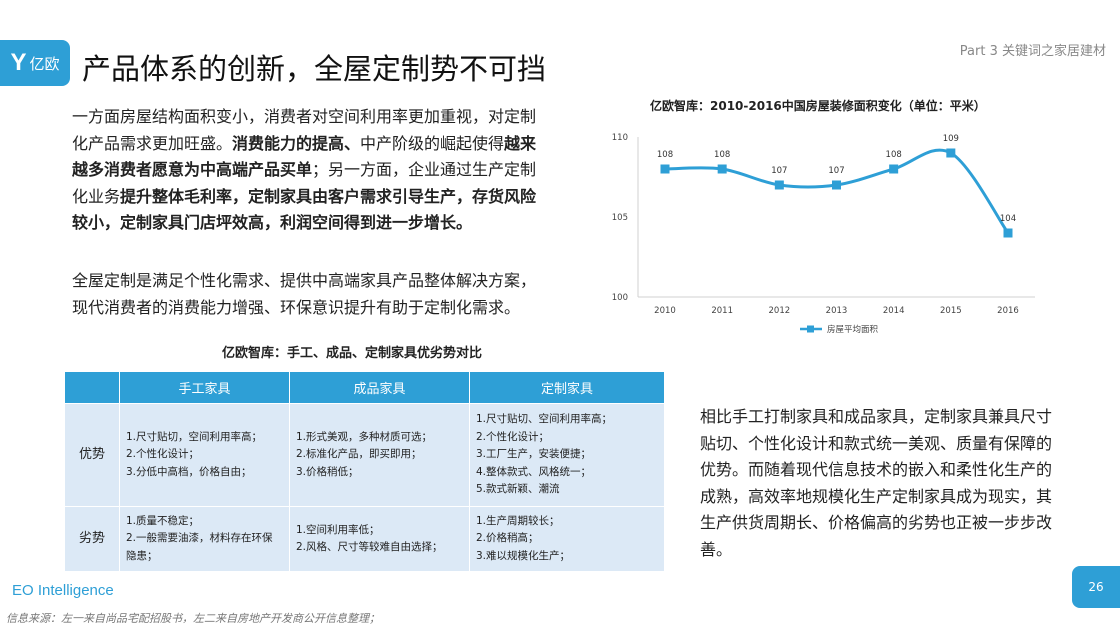 Image resolution: width=1120 pixels, height=630 pixels. What do you see at coordinates (780, 311) in the screenshot?
I see `x-tick-label: 2012` at bounding box center [780, 311].